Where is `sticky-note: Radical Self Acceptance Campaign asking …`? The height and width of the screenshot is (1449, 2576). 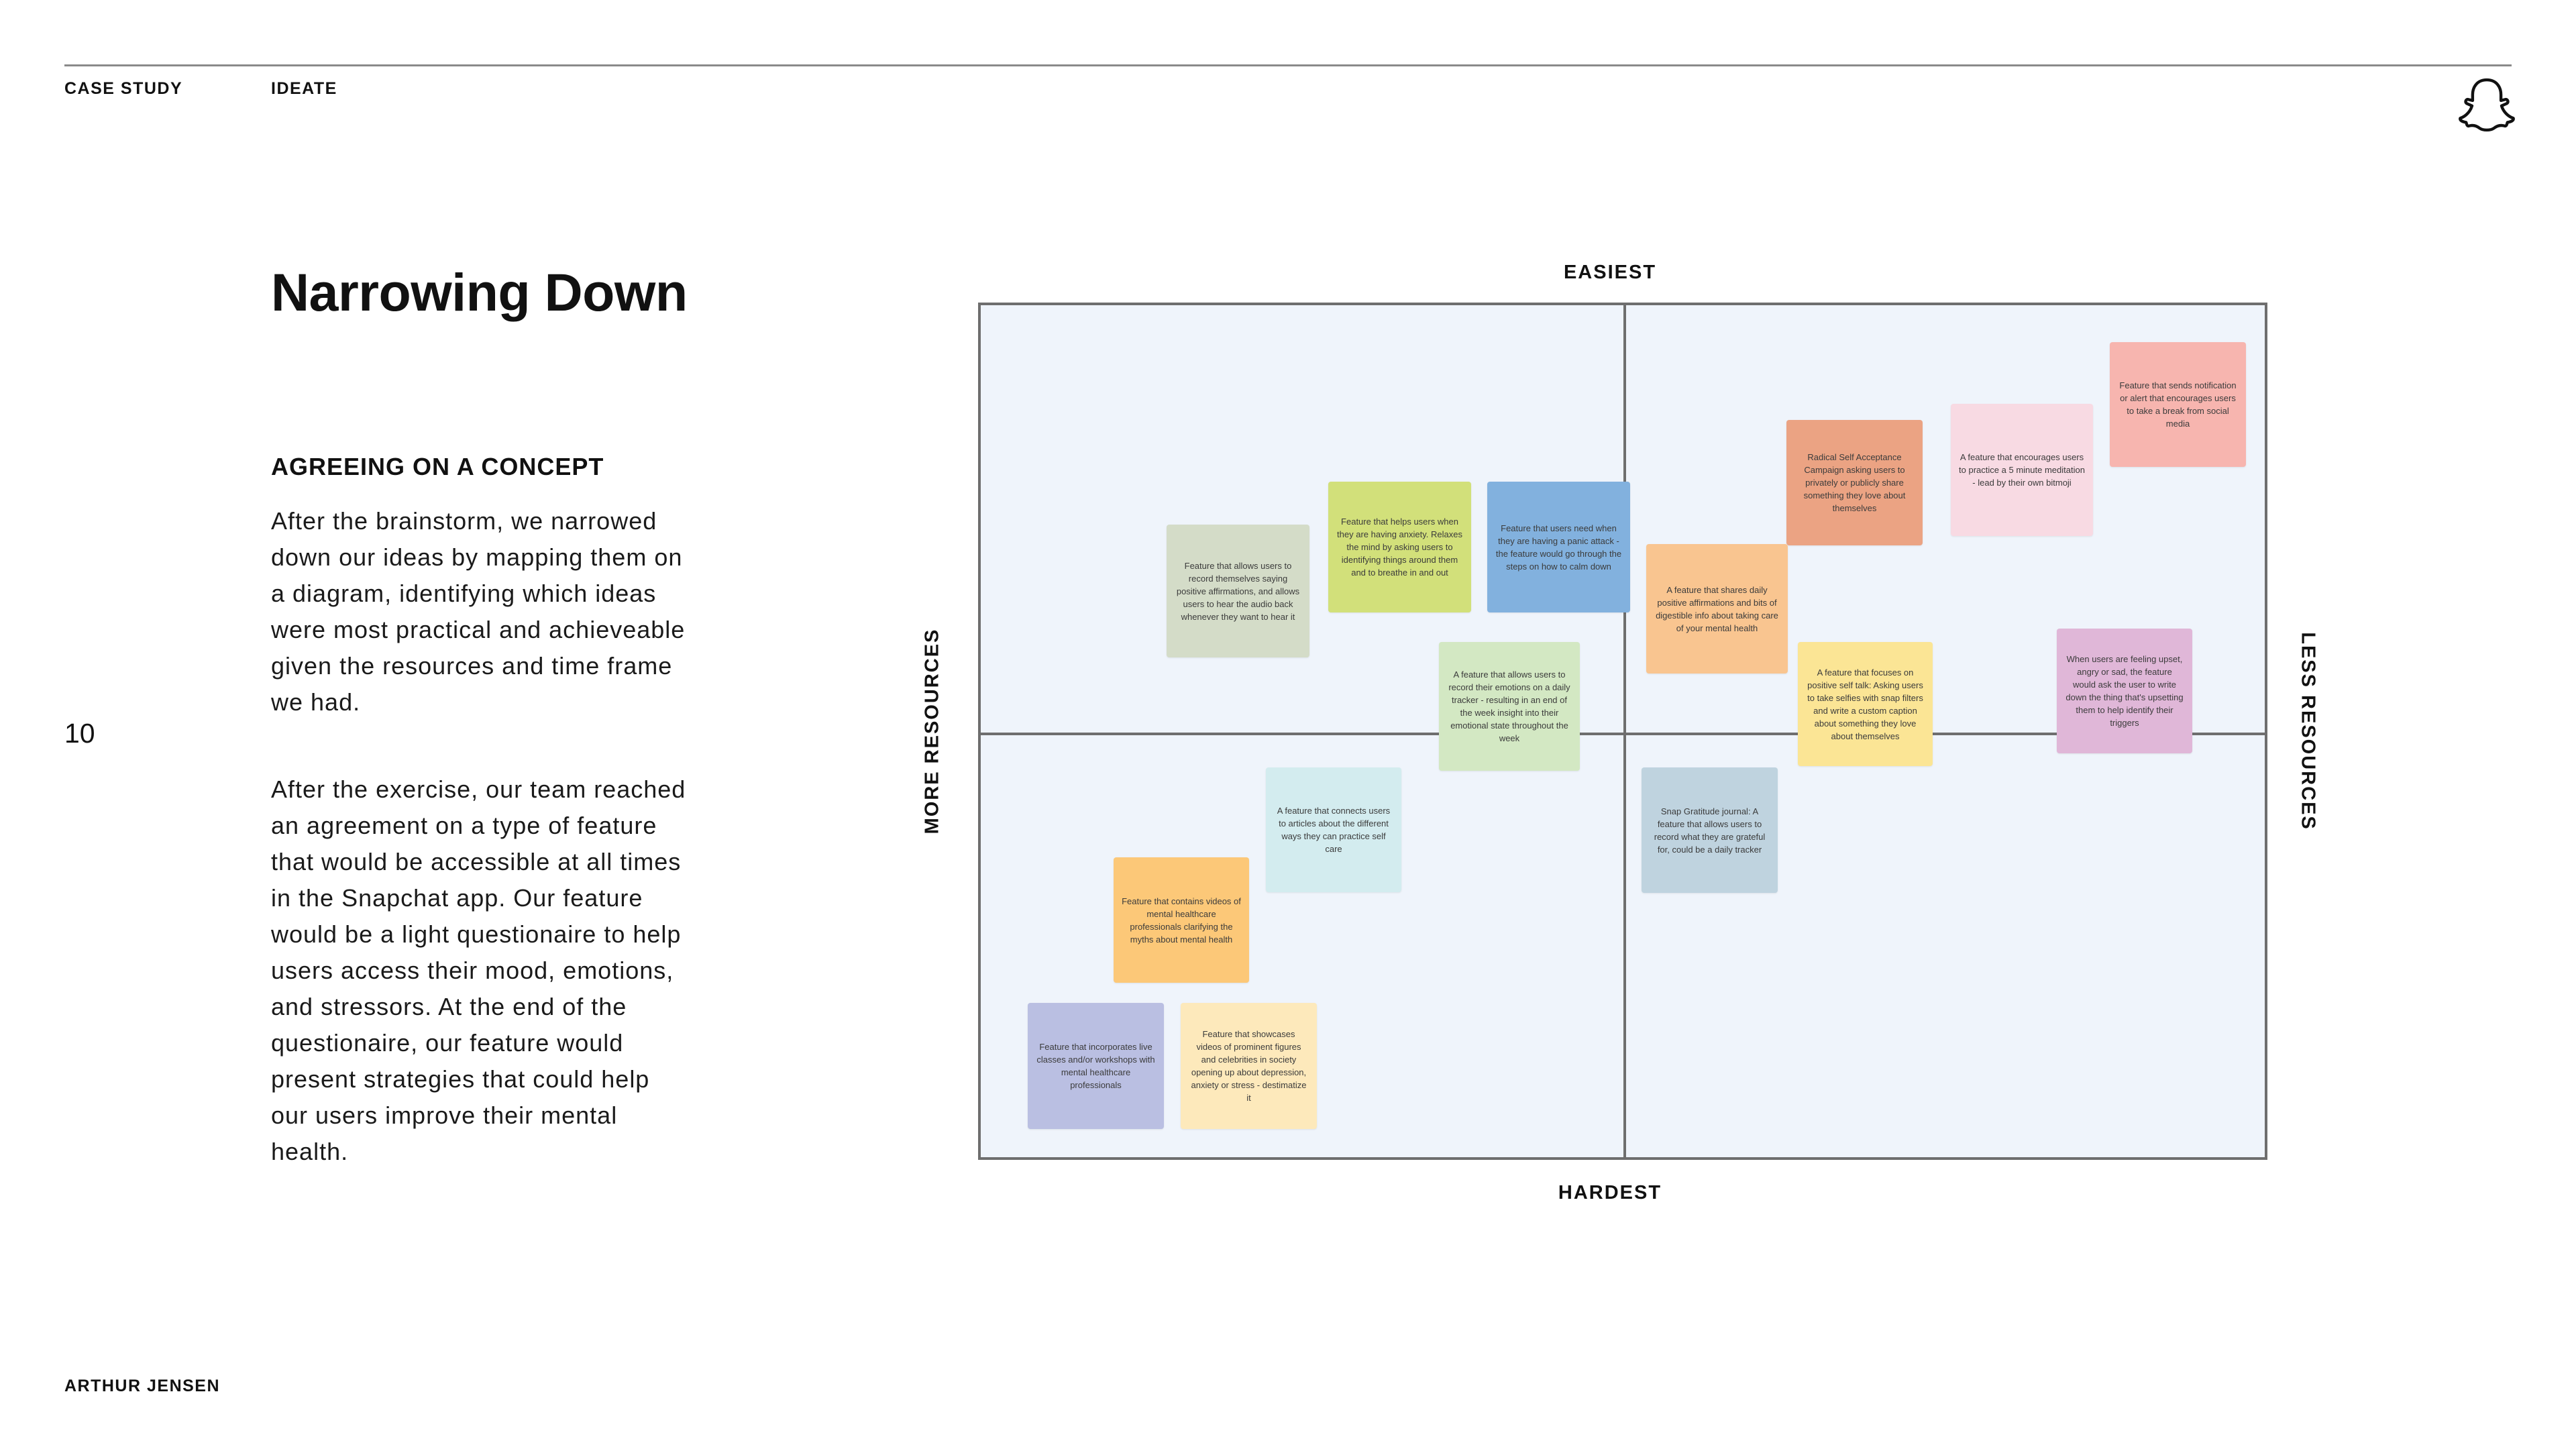 sticky-note: Radical Self Acceptance Campaign asking … is located at coordinates (1854, 482).